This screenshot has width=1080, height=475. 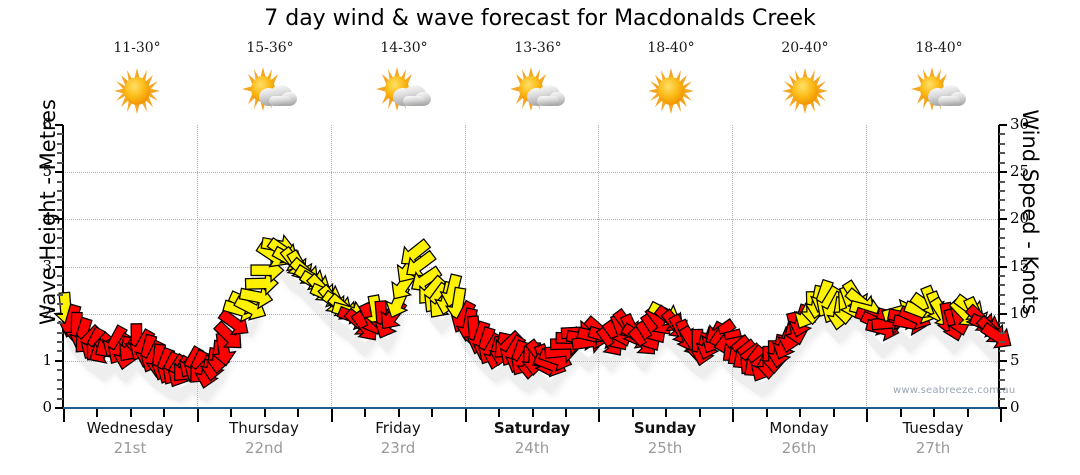 What do you see at coordinates (47, 407) in the screenshot?
I see `y-axis-left-tick-label: 0` at bounding box center [47, 407].